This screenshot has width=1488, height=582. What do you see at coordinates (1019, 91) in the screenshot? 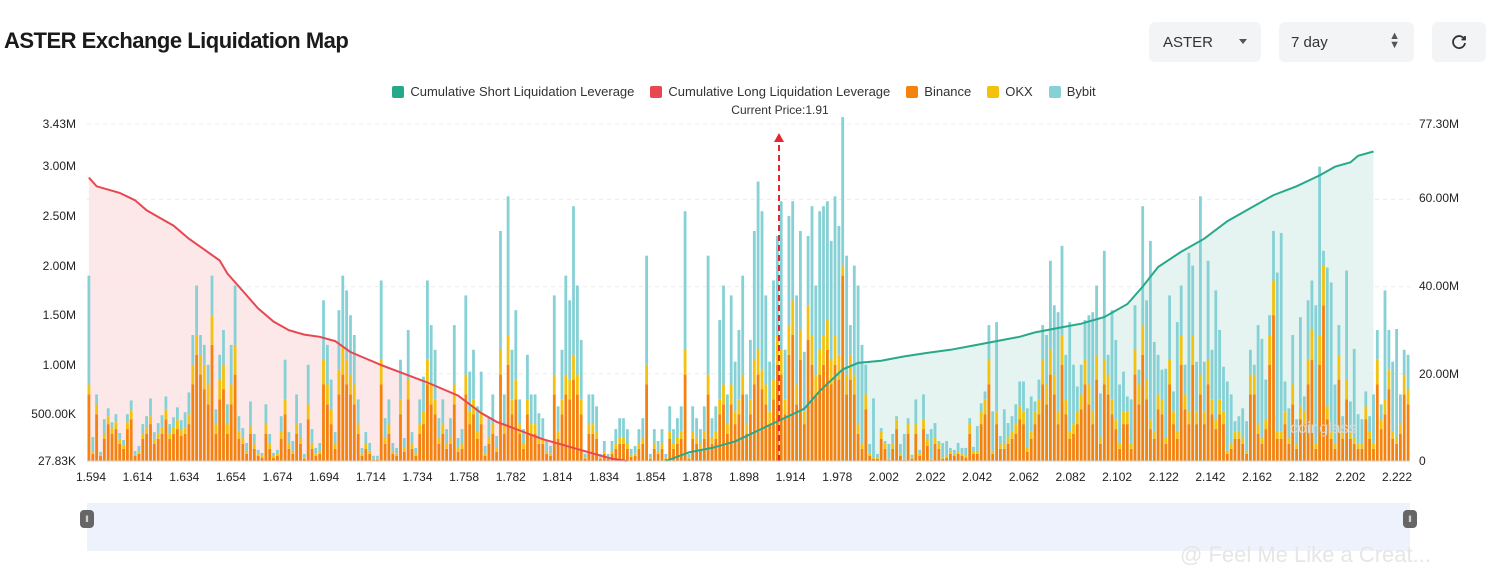
I see `legend-label: OKX` at bounding box center [1019, 91].